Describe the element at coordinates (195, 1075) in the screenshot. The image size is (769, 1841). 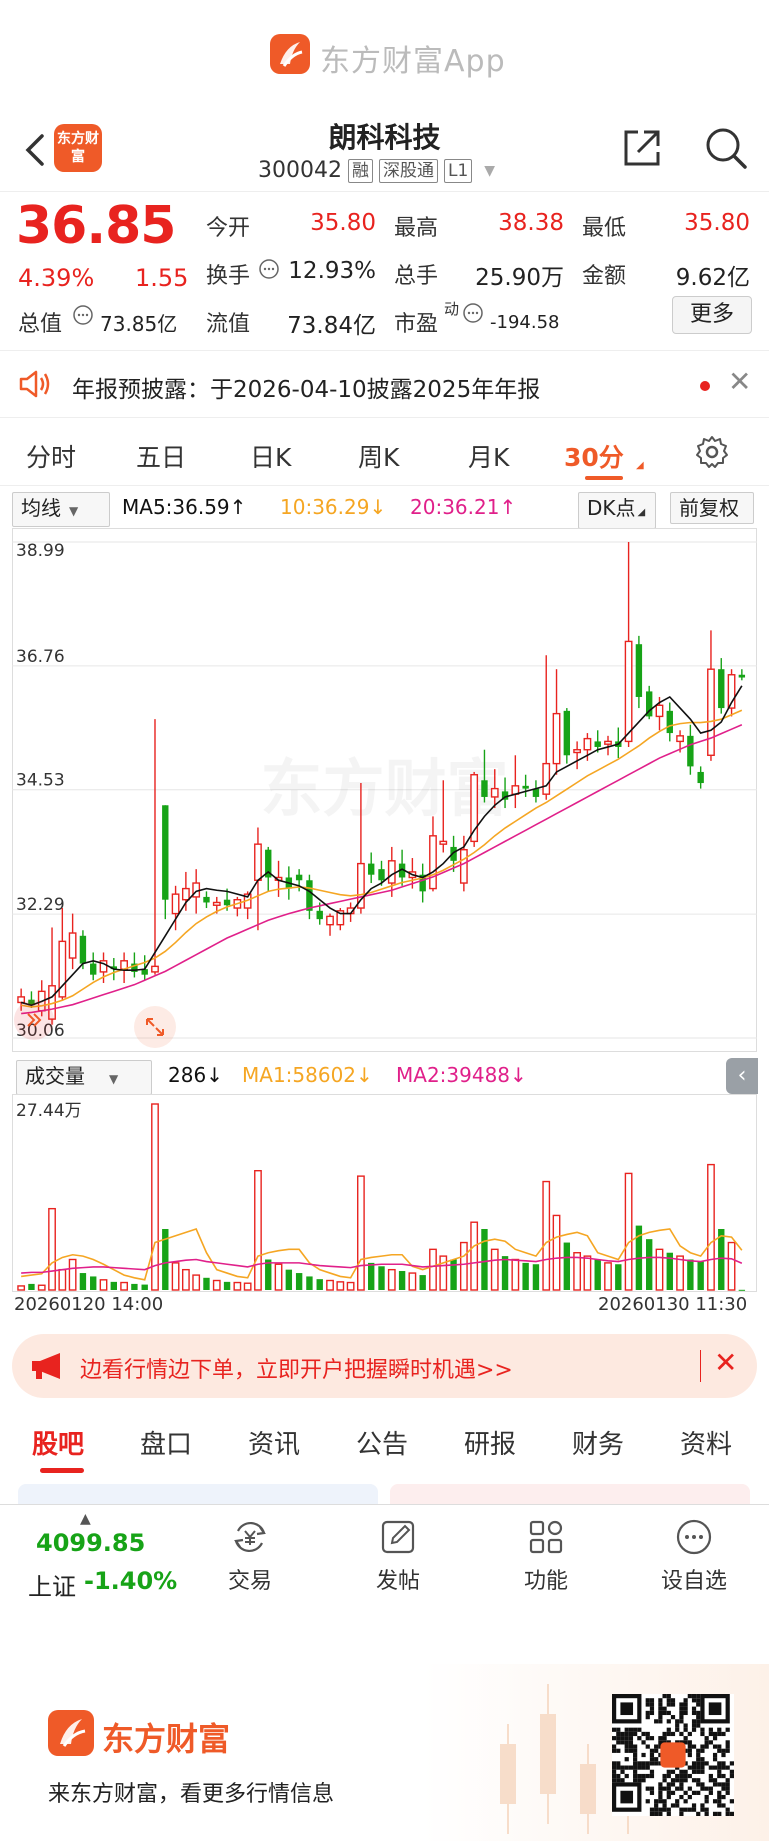
I see `volume-current: 286↓` at that location.